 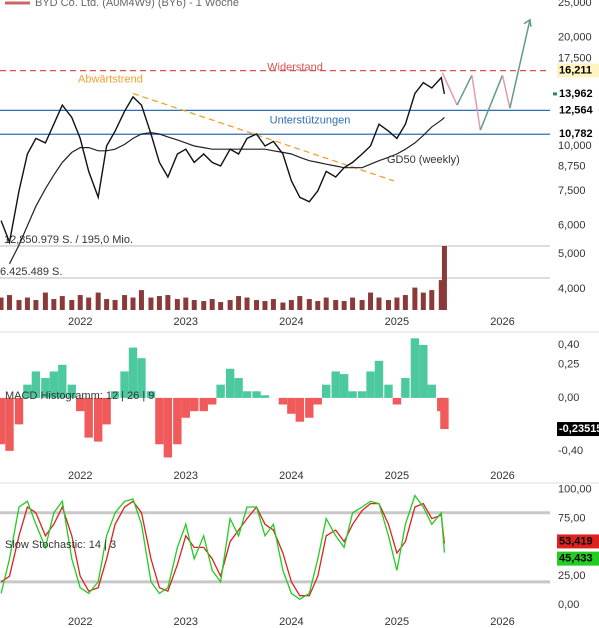 What do you see at coordinates (572, 191) in the screenshot?
I see `y-tick-label: 7,500` at bounding box center [572, 191].